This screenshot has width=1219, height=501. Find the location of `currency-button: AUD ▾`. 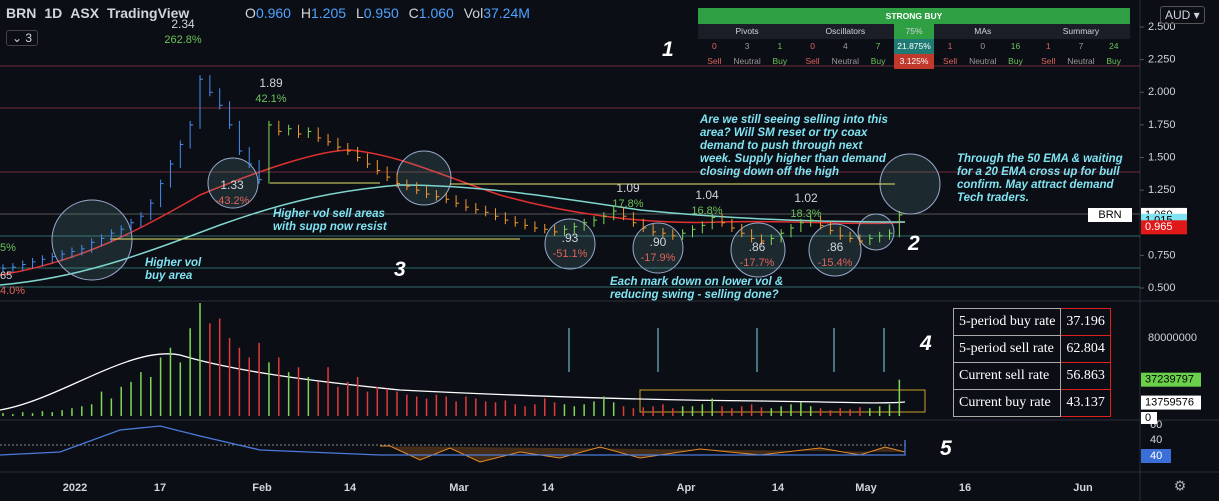

currency-button: AUD ▾ is located at coordinates (1182, 15).